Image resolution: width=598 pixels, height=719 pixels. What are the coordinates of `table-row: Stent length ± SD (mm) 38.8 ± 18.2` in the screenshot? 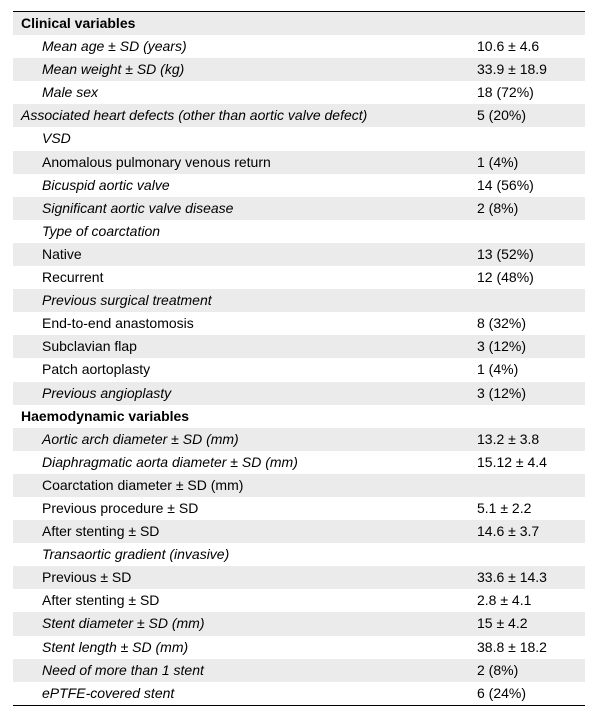 It's located at (299, 647).